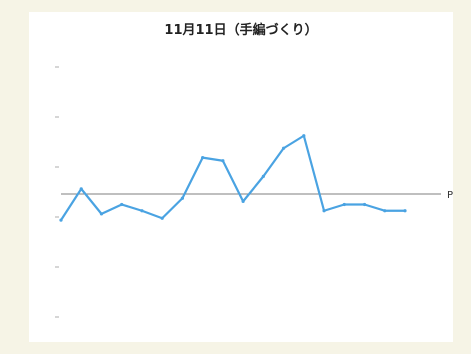  Describe the element at coordinates (57, 192) in the screenshot. I see `y-axis` at that location.